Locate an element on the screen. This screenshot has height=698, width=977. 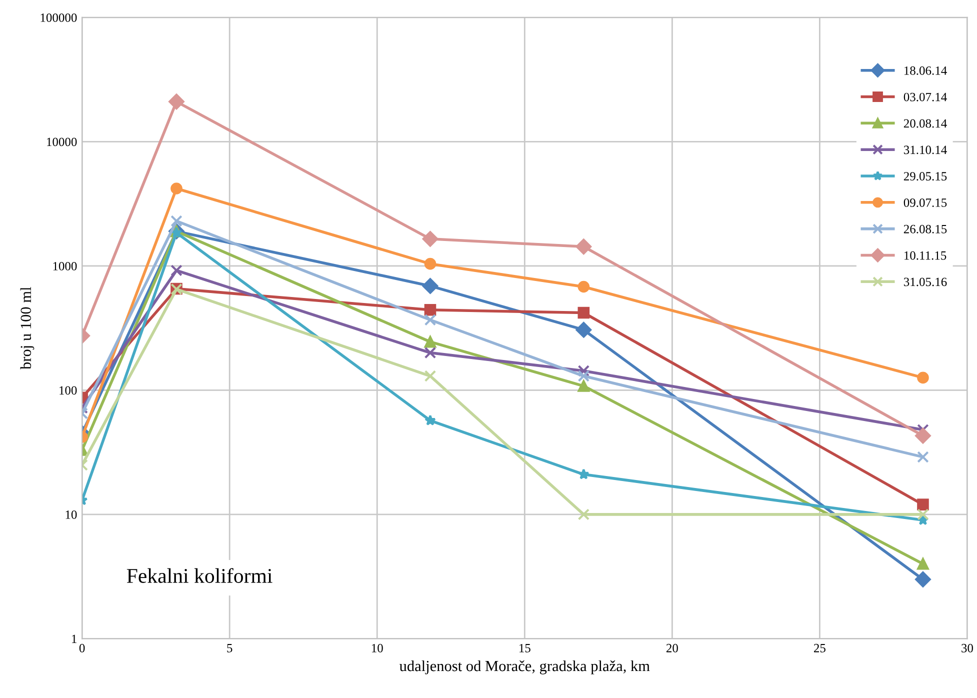
legend-label: 29.05.15 is located at coordinates (925, 176).